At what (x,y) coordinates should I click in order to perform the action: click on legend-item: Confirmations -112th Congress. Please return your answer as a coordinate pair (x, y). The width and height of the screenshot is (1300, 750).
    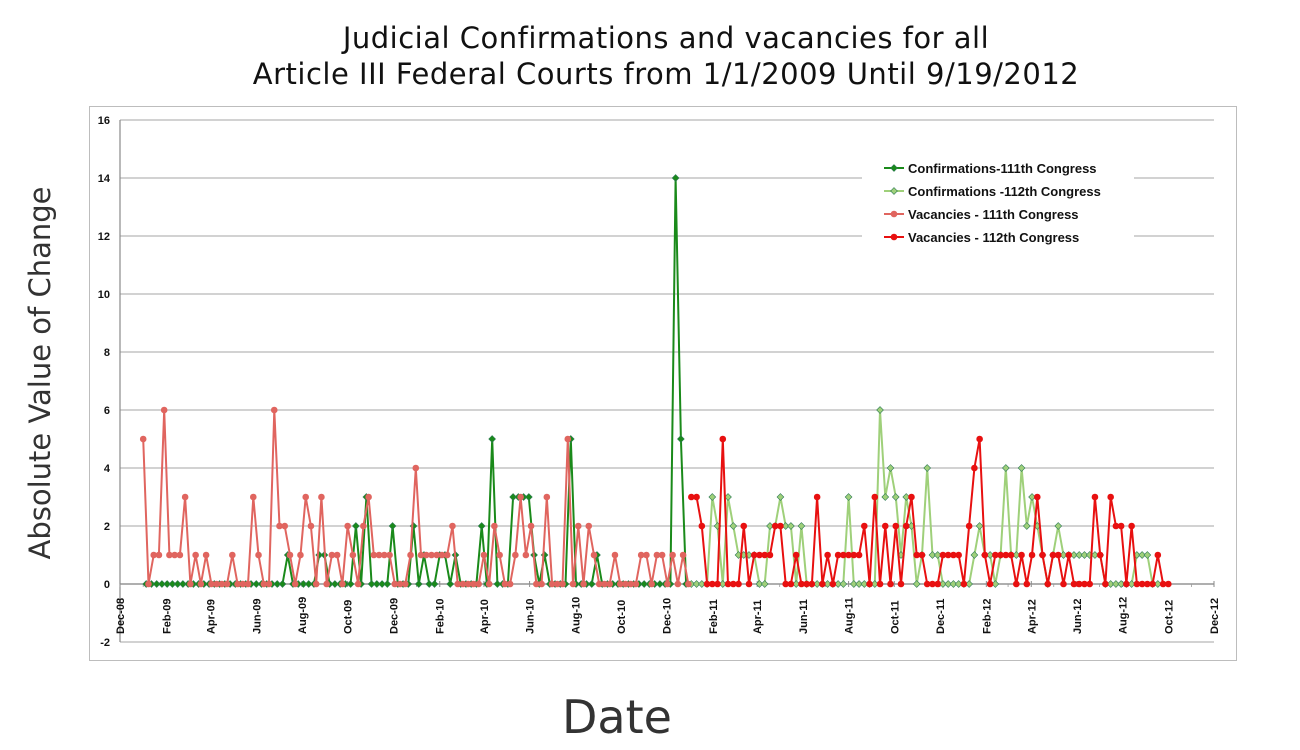
    Looking at the image, I should click on (992, 191).